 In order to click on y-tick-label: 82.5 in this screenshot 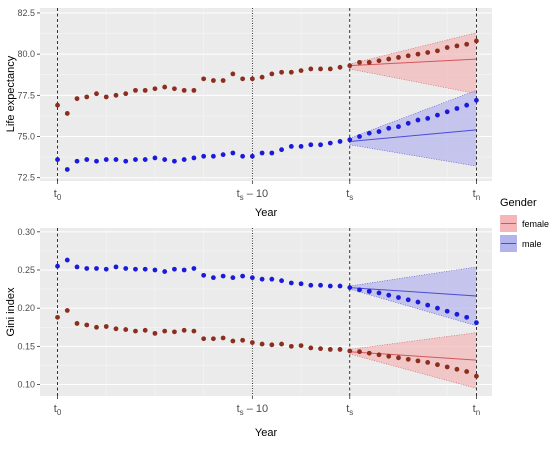, I will do `click(26, 13)`.